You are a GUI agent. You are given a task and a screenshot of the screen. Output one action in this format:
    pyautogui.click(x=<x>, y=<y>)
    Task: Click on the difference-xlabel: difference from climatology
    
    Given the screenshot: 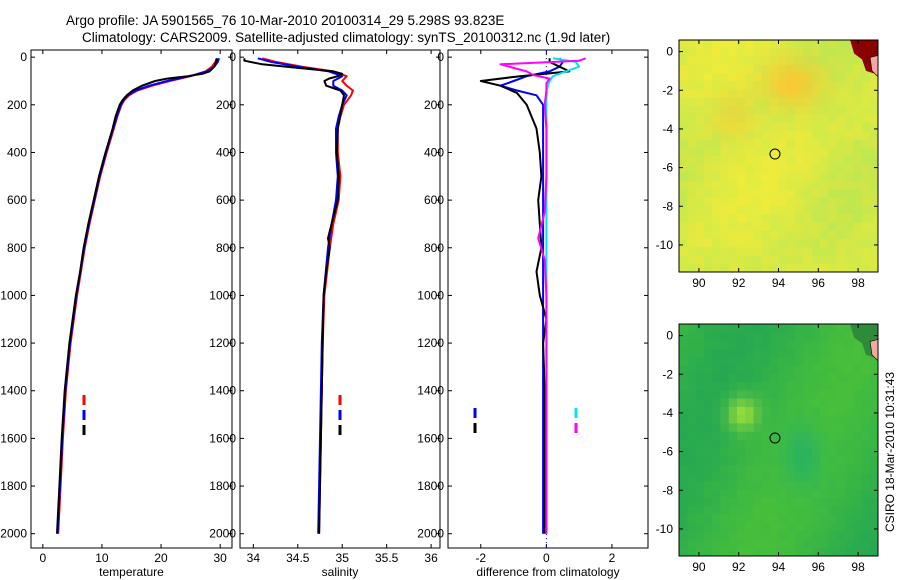 What is the action you would take?
    pyautogui.click(x=547, y=572)
    